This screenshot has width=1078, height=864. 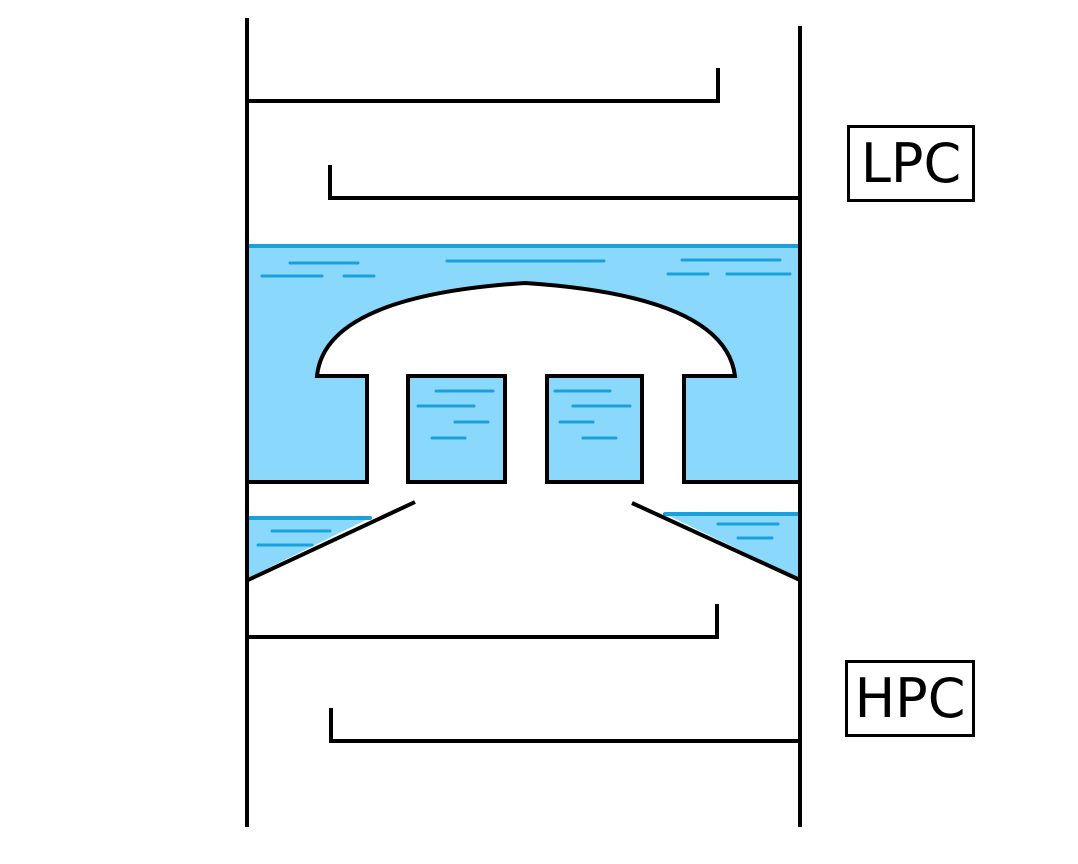 I want to click on lpc-label-text: LPC, so click(x=911, y=163).